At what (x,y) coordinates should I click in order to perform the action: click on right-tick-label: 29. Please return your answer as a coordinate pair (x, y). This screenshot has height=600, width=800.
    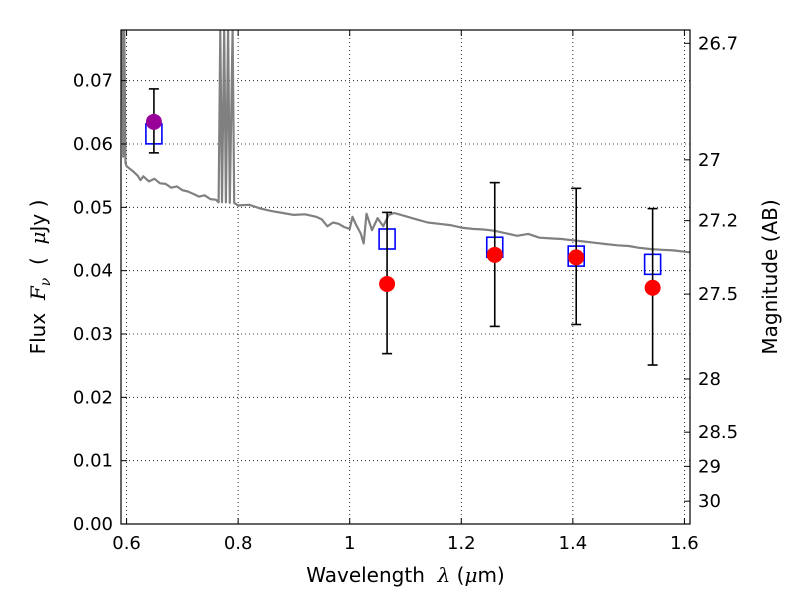
    Looking at the image, I should click on (709, 466).